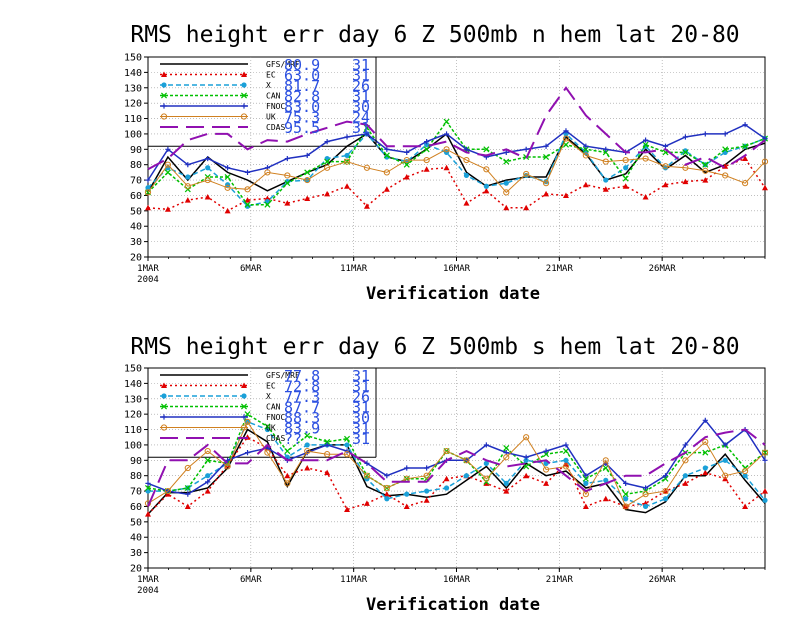 The image size is (800, 627). I want to click on legend-ec-mean: 63.0, so click(302, 76).